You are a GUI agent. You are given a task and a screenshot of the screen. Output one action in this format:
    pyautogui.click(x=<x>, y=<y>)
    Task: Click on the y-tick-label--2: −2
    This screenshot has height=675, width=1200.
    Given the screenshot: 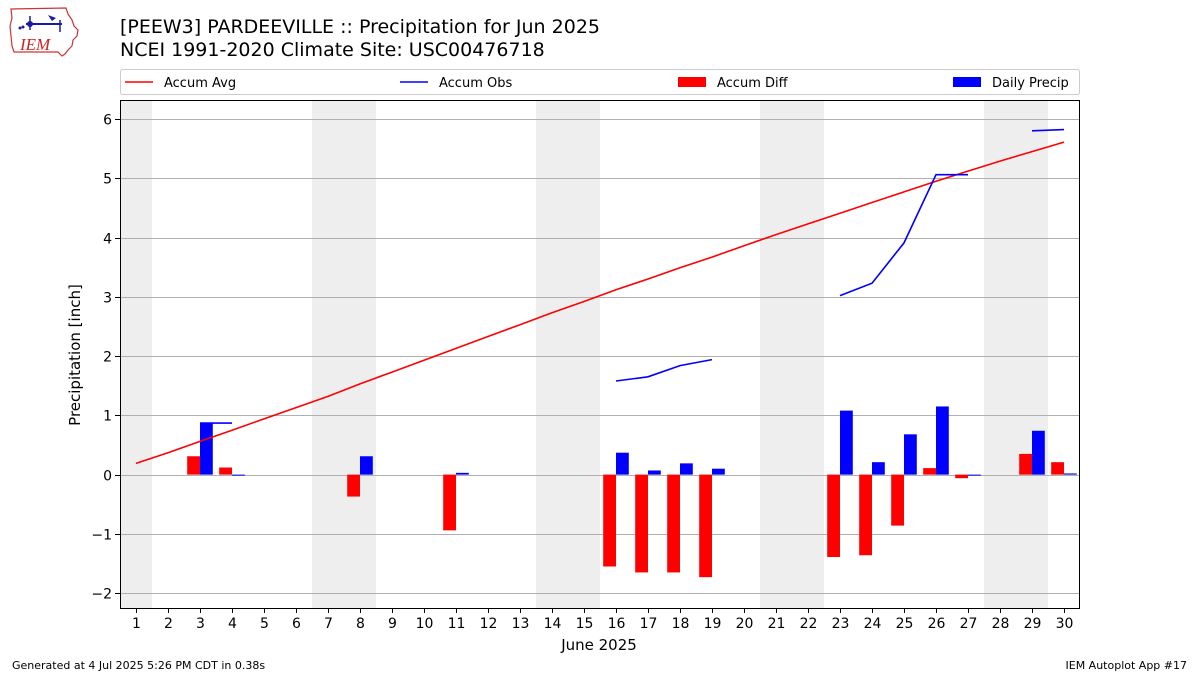 What is the action you would take?
    pyautogui.click(x=101, y=595)
    